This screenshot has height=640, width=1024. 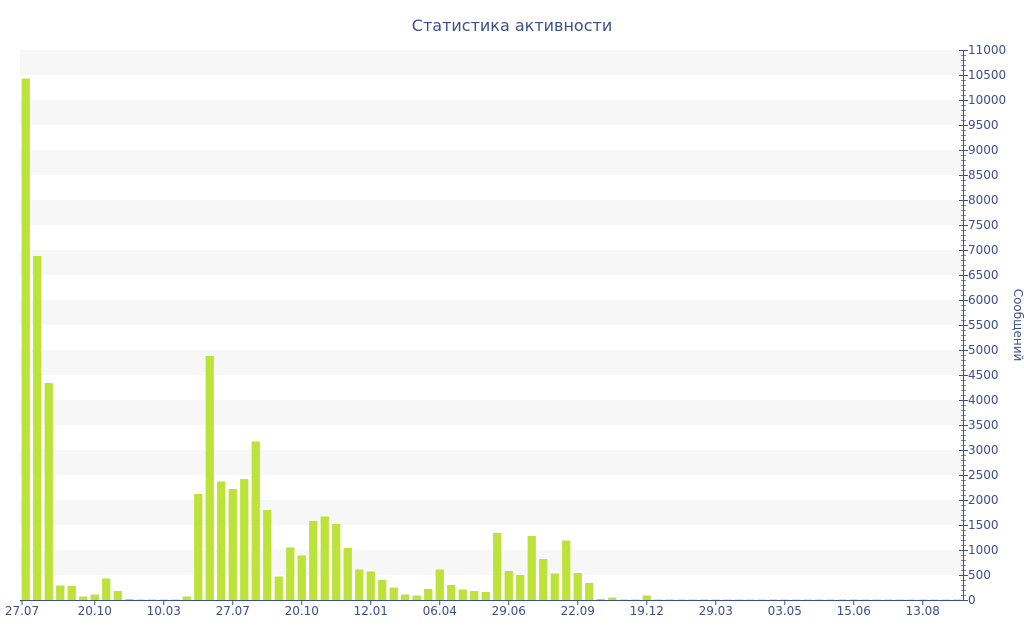 What do you see at coordinates (578, 611) in the screenshot?
I see `x-tick-label: 22.09` at bounding box center [578, 611].